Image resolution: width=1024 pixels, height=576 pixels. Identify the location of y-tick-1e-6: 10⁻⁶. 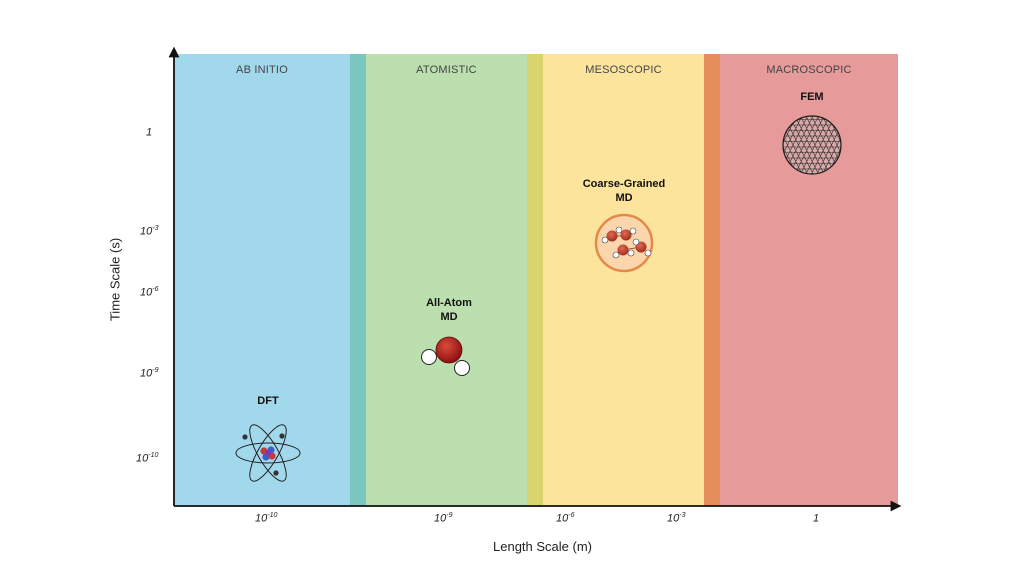
(149, 292).